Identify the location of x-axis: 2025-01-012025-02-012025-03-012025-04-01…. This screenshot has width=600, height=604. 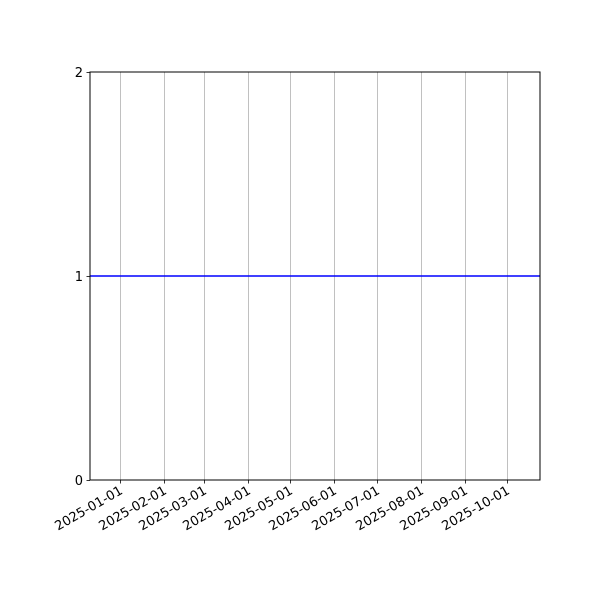
(283, 507).